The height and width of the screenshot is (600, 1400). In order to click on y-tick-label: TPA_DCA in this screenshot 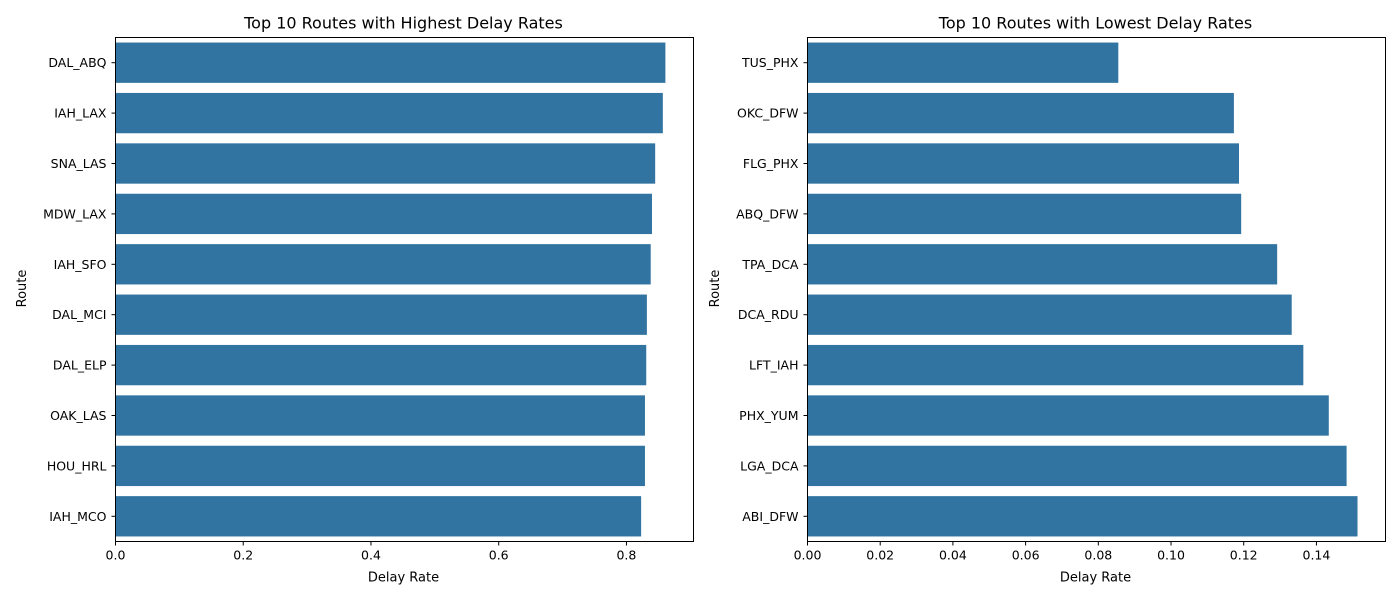, I will do `click(770, 264)`.